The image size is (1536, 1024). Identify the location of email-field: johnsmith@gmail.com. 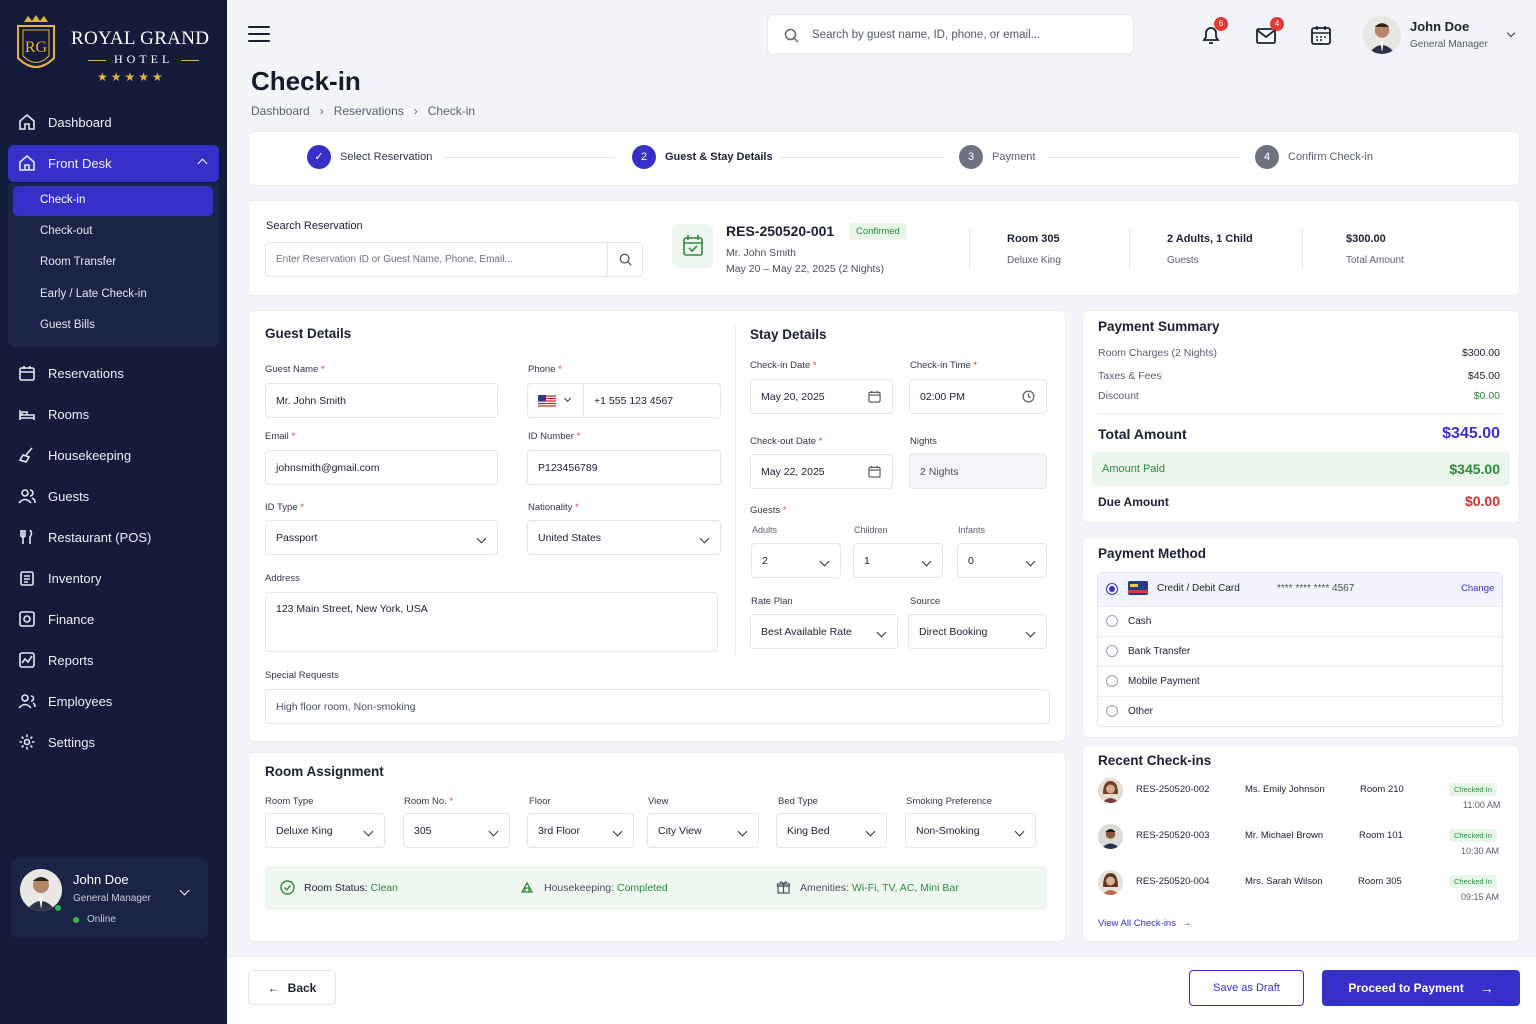
(381, 467).